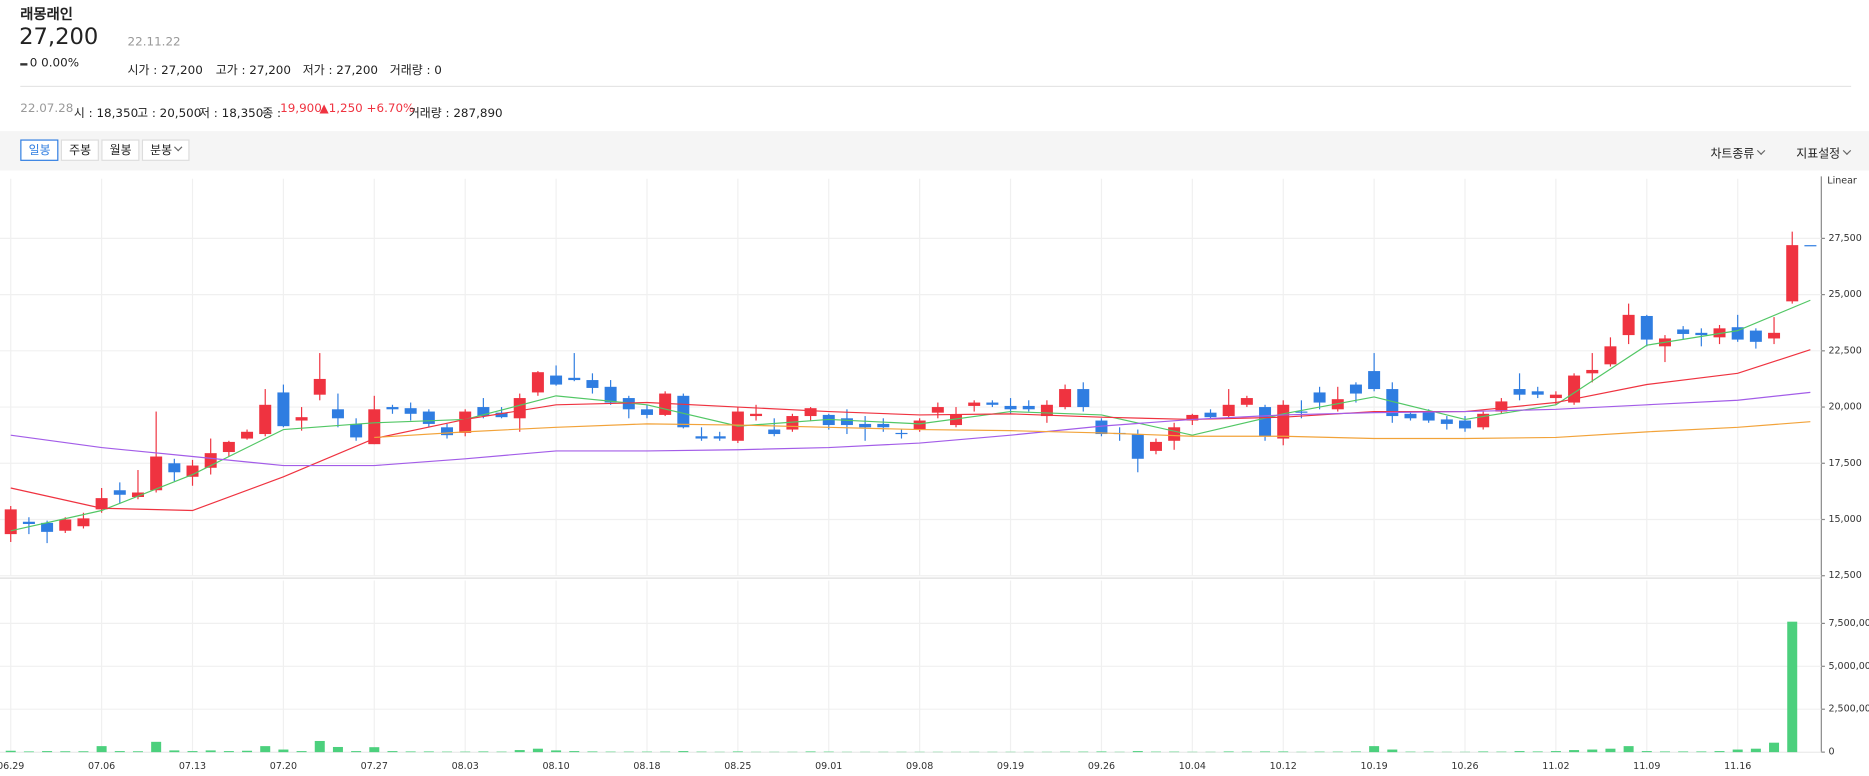  What do you see at coordinates (39, 150) in the screenshot?
I see `period-button: 일봉` at bounding box center [39, 150].